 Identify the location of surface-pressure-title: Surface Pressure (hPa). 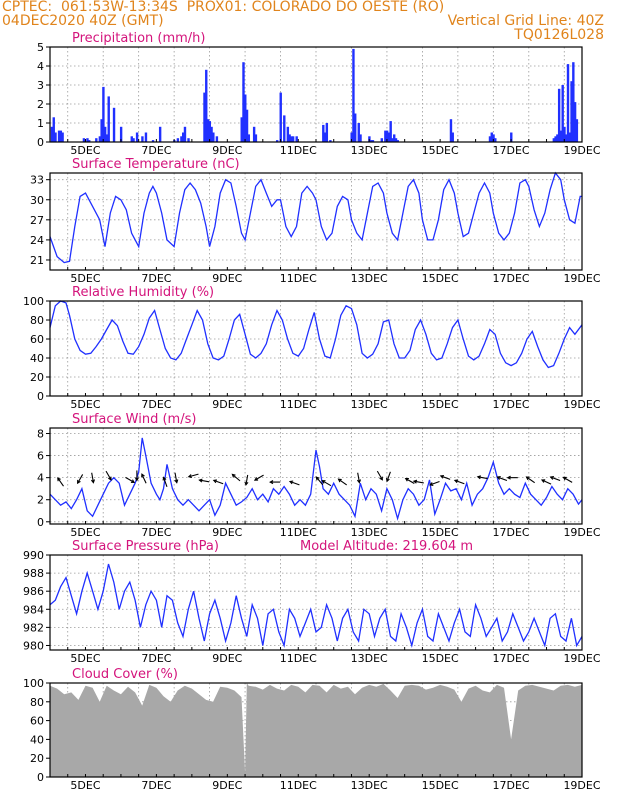
(145, 546).